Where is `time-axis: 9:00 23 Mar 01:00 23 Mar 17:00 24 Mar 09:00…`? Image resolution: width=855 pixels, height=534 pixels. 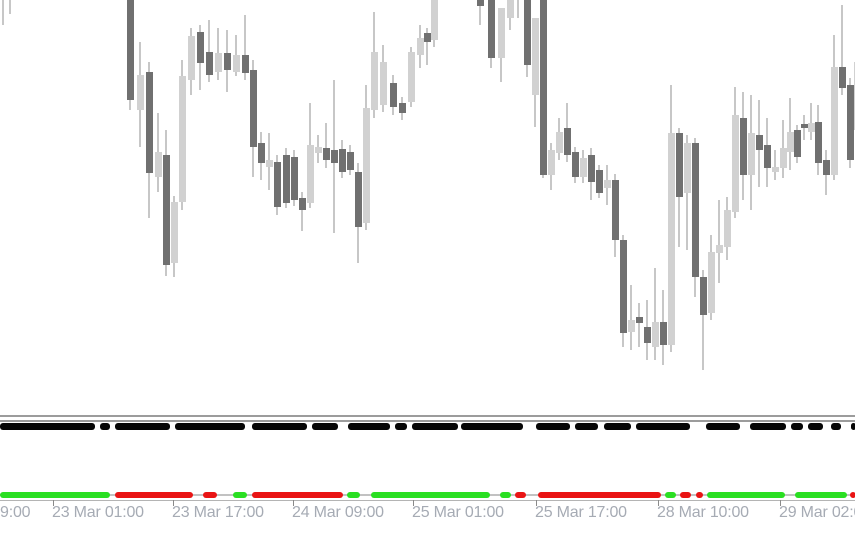 time-axis: 9:00 23 Mar 01:00 23 Mar 17:00 24 Mar 09:00… is located at coordinates (427, 517).